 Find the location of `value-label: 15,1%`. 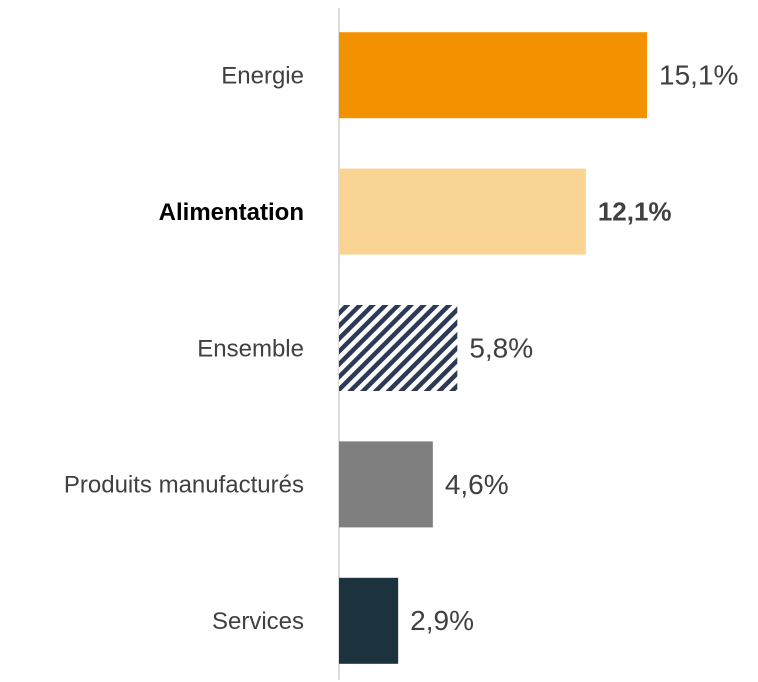

value-label: 15,1% is located at coordinates (698, 75).